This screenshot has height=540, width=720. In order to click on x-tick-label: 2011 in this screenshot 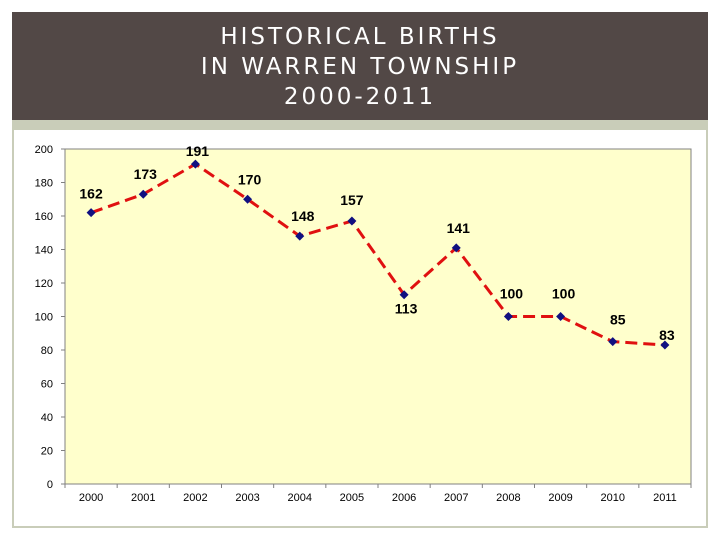, I will do `click(665, 498)`.